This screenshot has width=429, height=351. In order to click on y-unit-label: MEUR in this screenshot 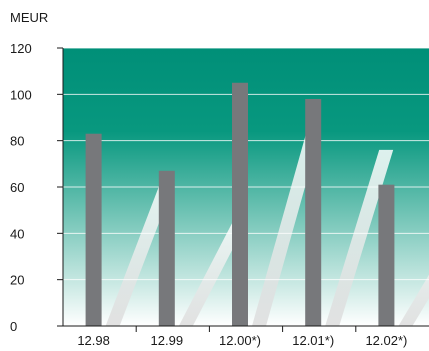, I will do `click(29, 17)`.